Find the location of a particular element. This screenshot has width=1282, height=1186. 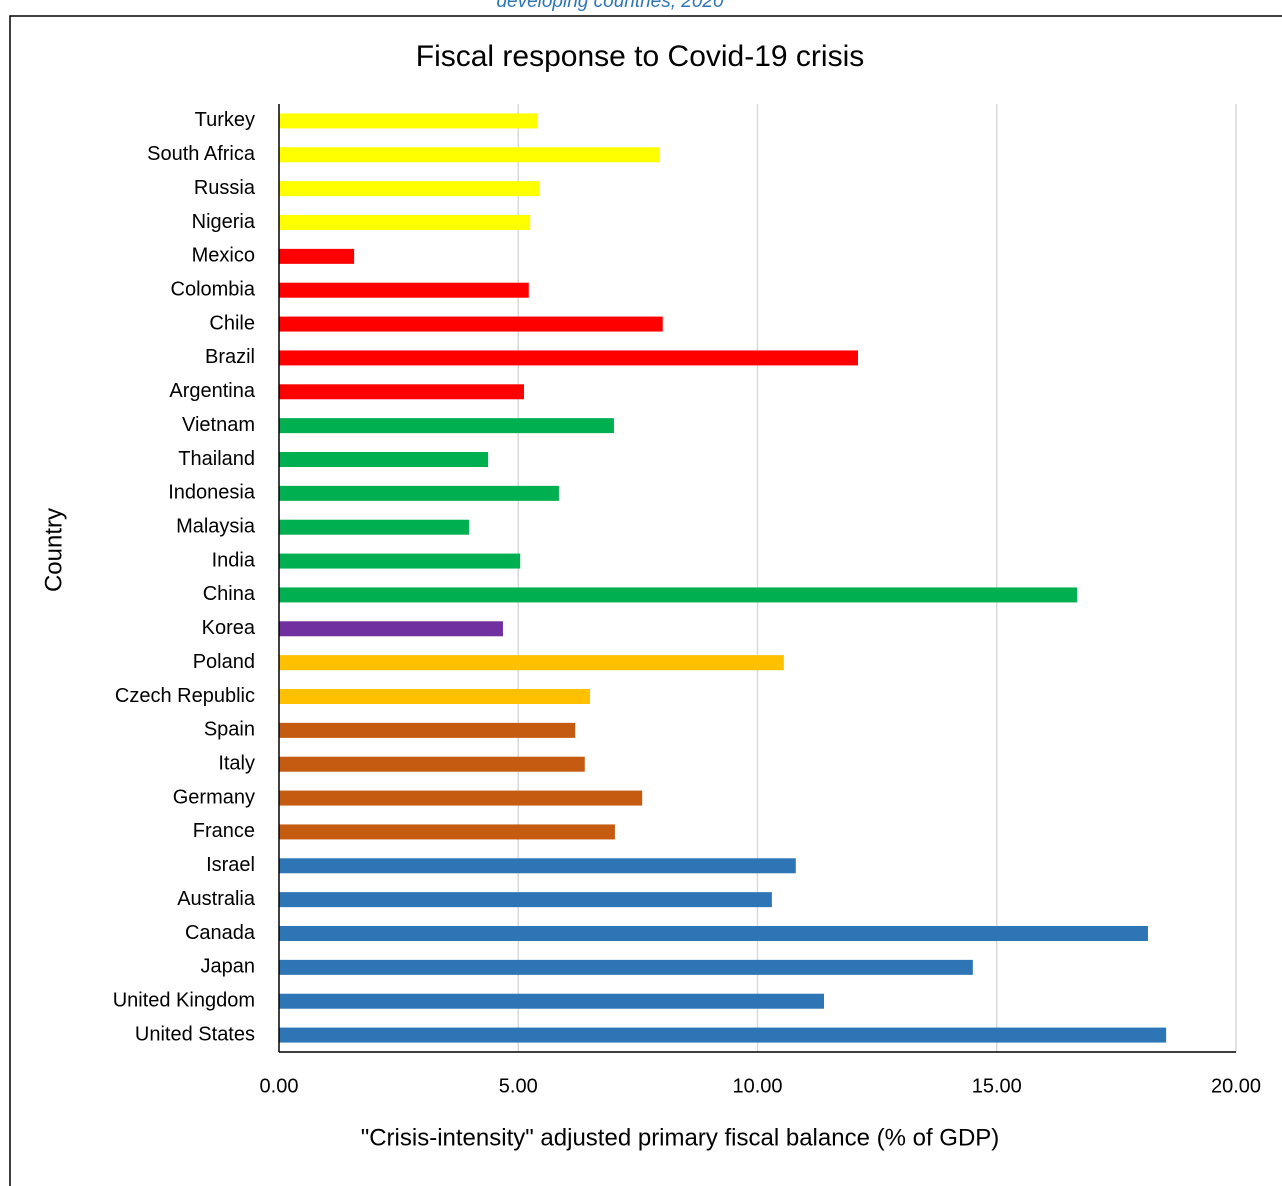

y-tick-label: Mexico is located at coordinates (223, 256).